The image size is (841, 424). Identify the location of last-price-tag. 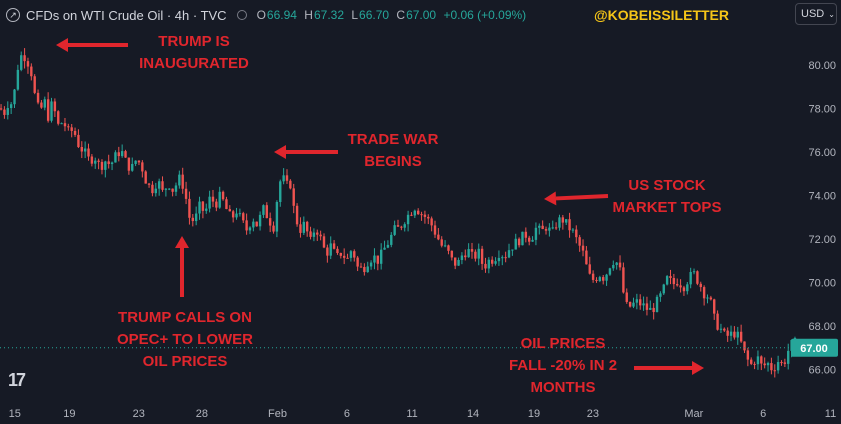
(814, 347).